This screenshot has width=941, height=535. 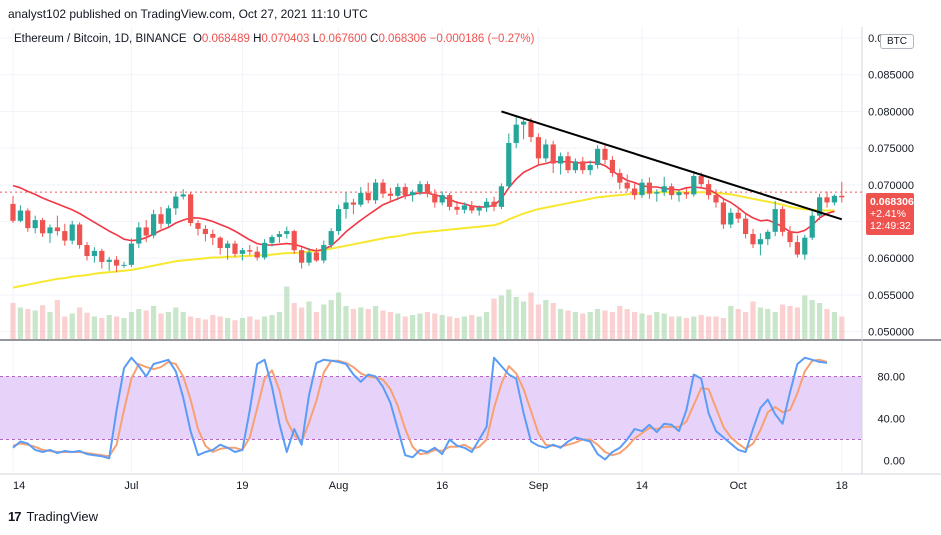 I want to click on brand-name: TradingView, so click(x=62, y=516).